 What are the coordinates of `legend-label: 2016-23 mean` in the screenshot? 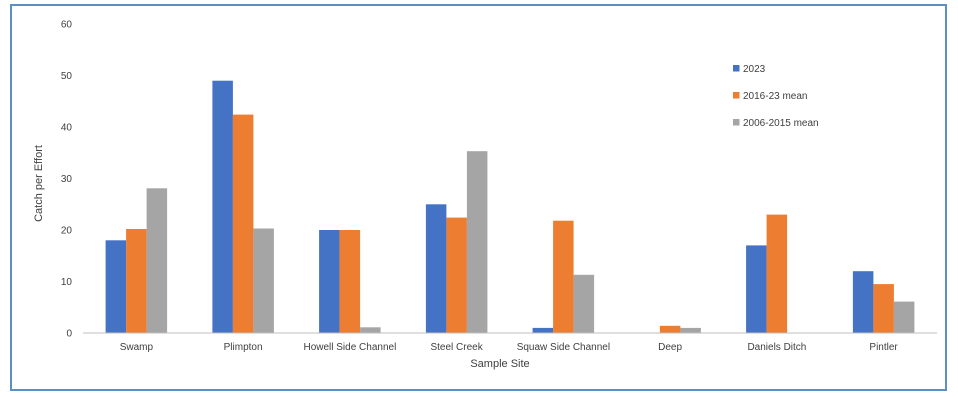 It's located at (775, 96).